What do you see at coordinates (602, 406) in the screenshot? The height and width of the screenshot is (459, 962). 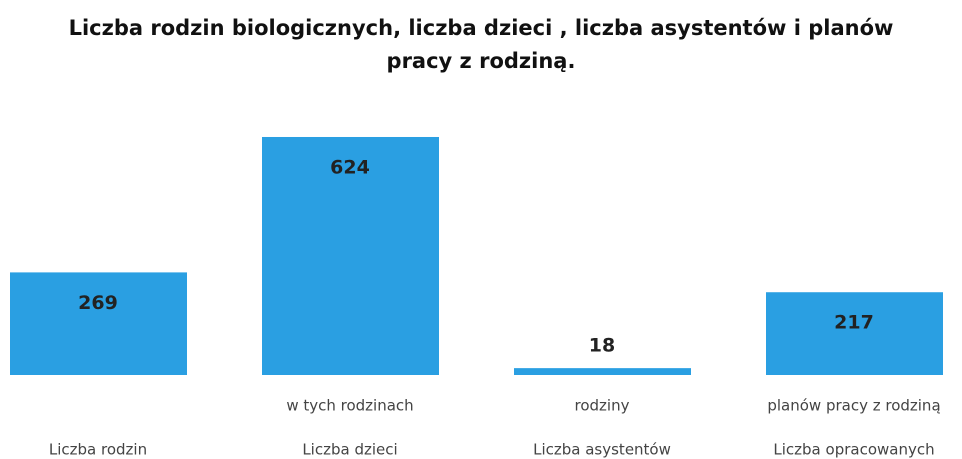 I see `x-tick-sublabel: rodziny` at bounding box center [602, 406].